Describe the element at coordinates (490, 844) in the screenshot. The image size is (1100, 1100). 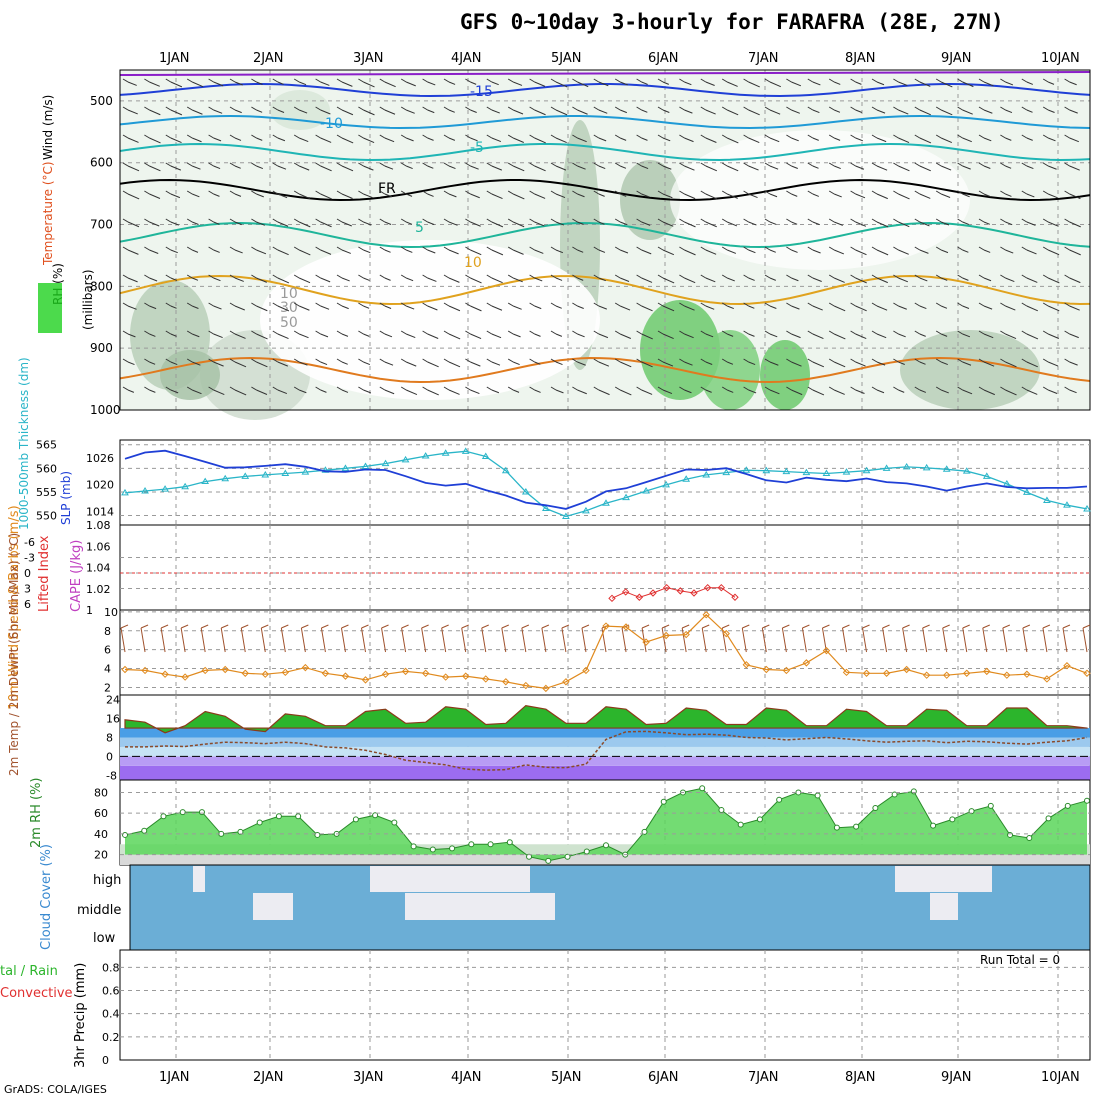
I see `rh-marker` at that location.